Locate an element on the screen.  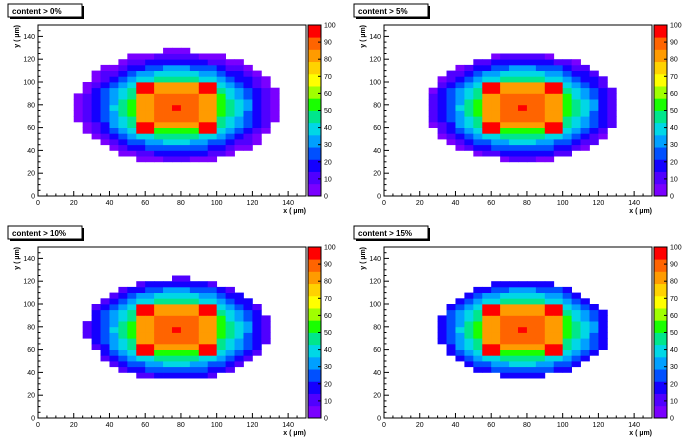
x-tick-label: 120 is located at coordinates (599, 203).